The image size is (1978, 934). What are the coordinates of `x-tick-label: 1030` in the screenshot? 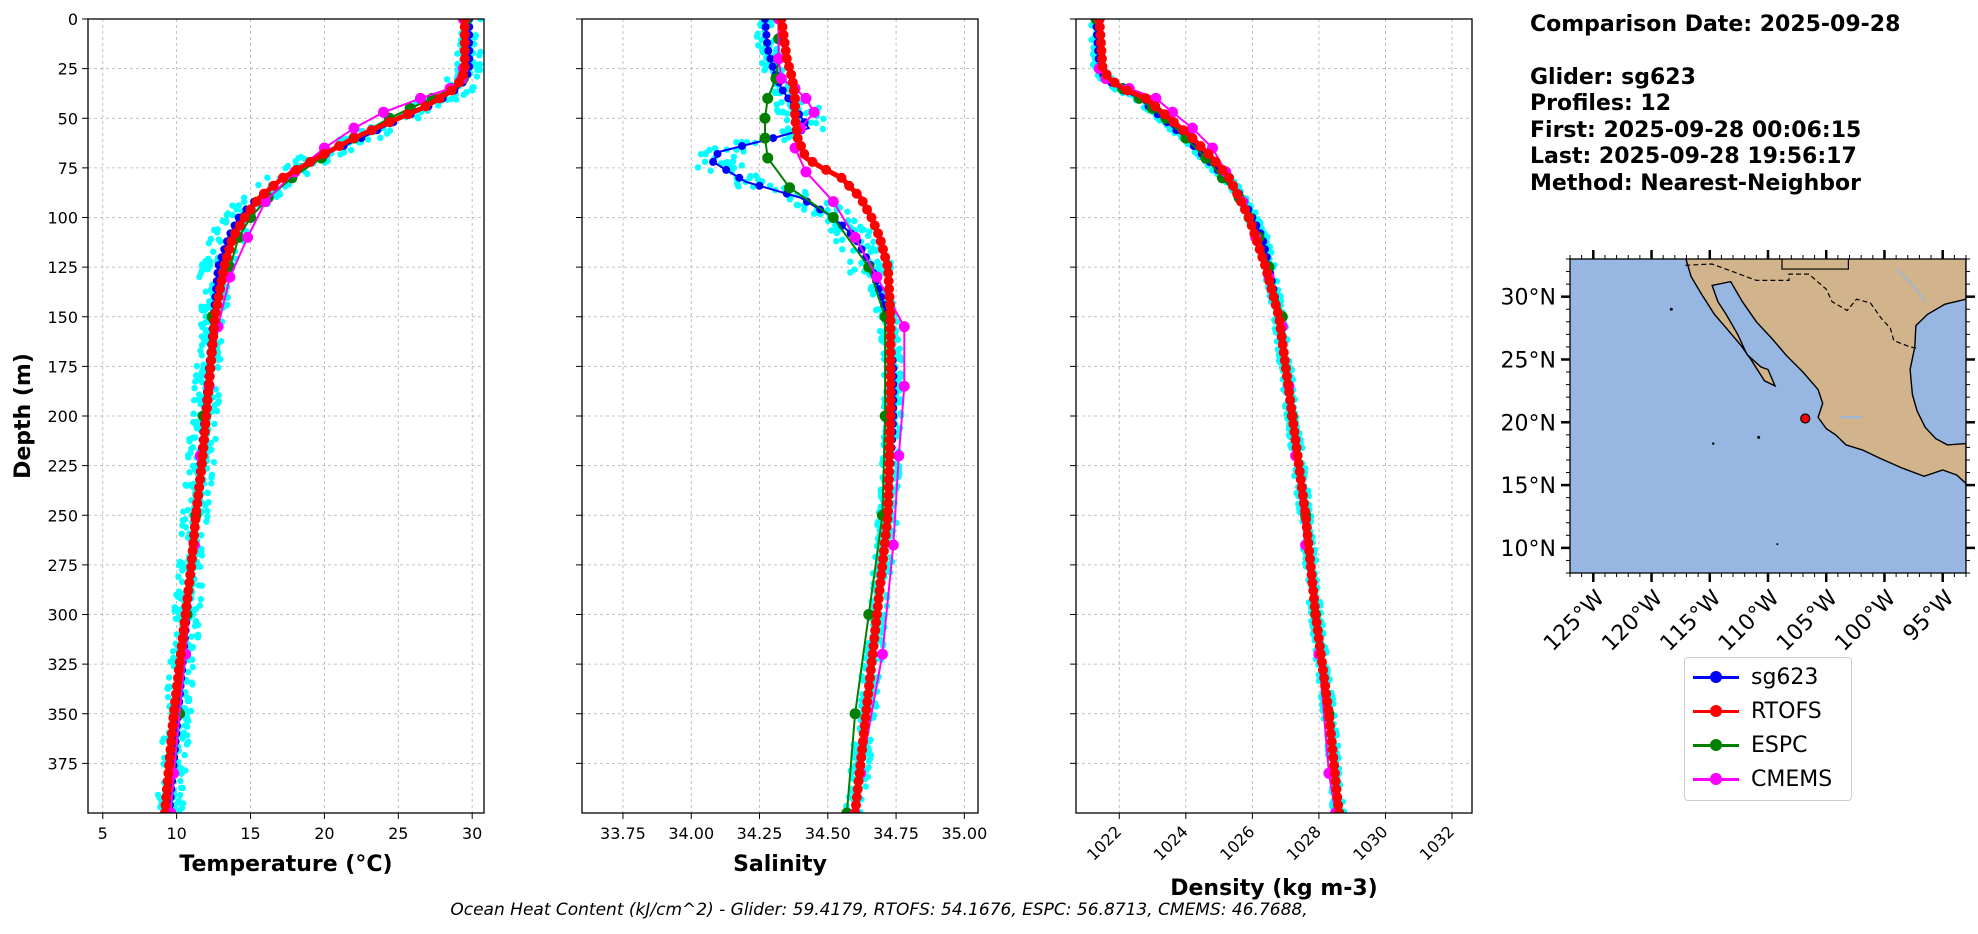 It's located at (1370, 843).